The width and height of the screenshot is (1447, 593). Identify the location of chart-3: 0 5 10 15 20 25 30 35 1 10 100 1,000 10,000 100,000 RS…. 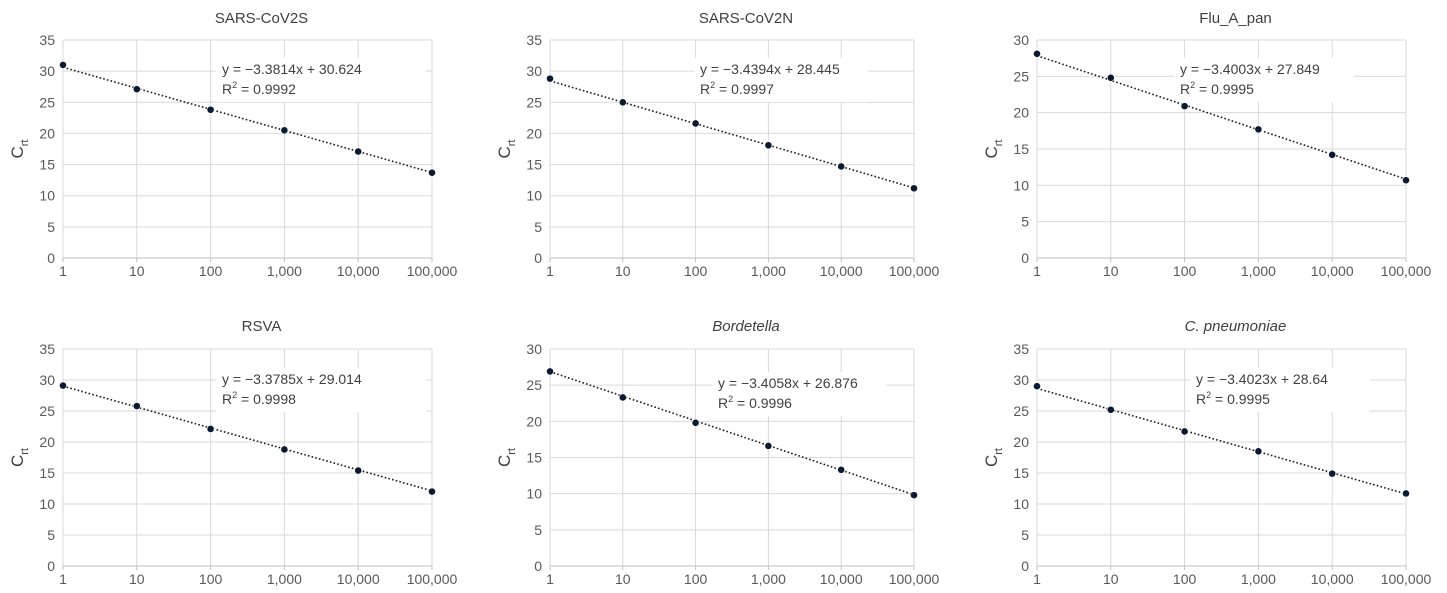
(233, 452).